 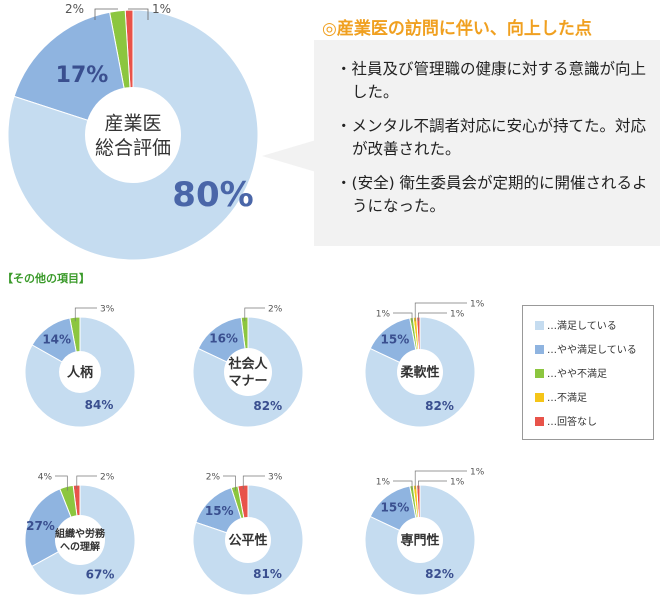 I want to click on chart-title: への理解, so click(x=80, y=546).